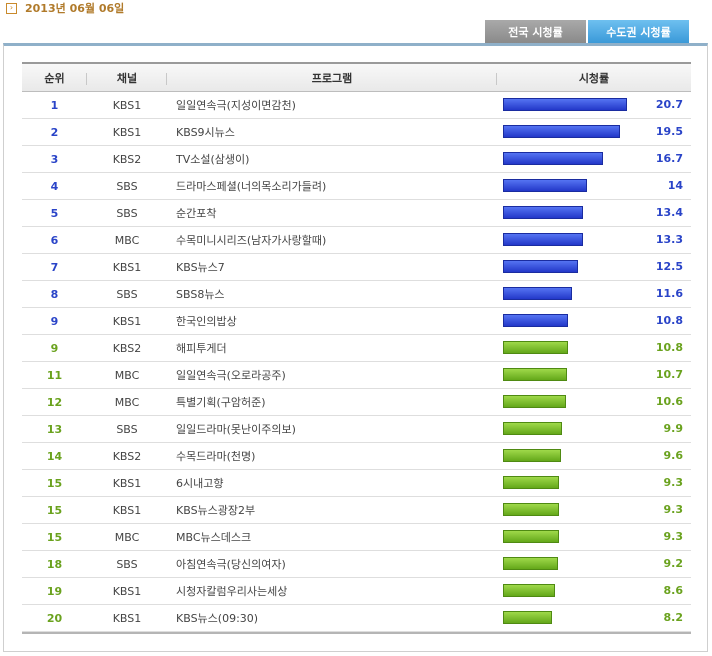  What do you see at coordinates (356, 240) in the screenshot?
I see `table-row: 6 MBC 수목미니시리즈(남자가사랑할때) 13.3` at bounding box center [356, 240].